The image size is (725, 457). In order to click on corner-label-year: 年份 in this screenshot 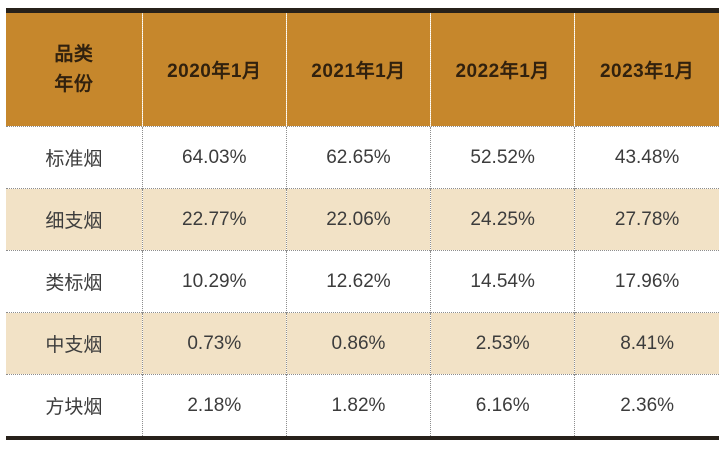, I will do `click(74, 84)`.